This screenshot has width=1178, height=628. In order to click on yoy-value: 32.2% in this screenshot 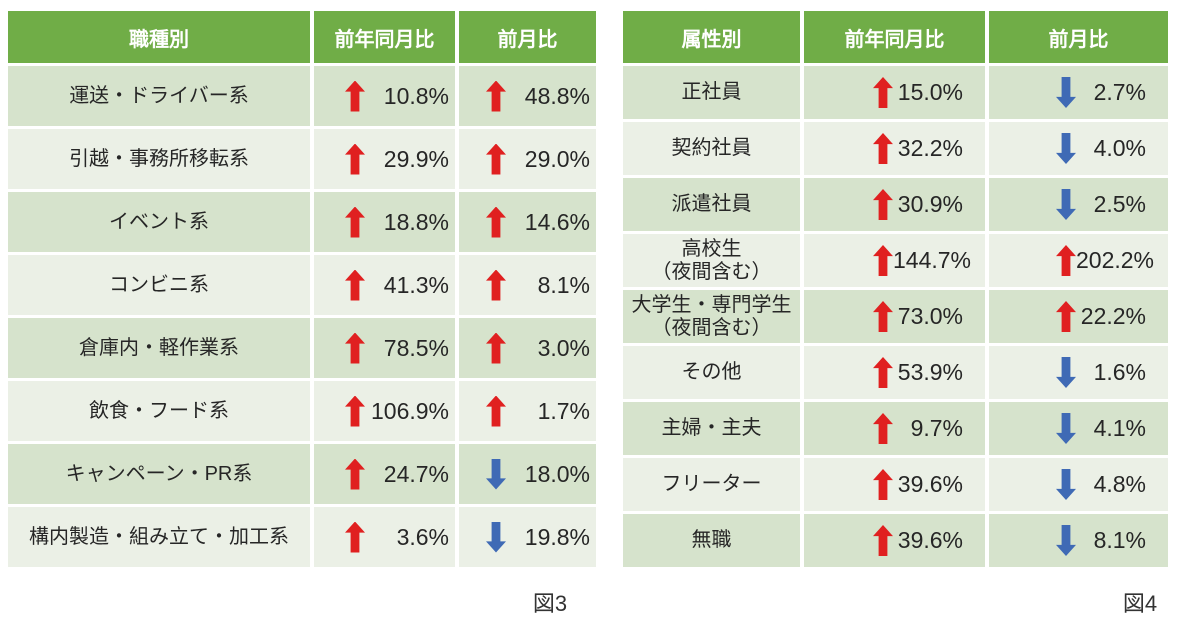, I will do `click(930, 148)`.